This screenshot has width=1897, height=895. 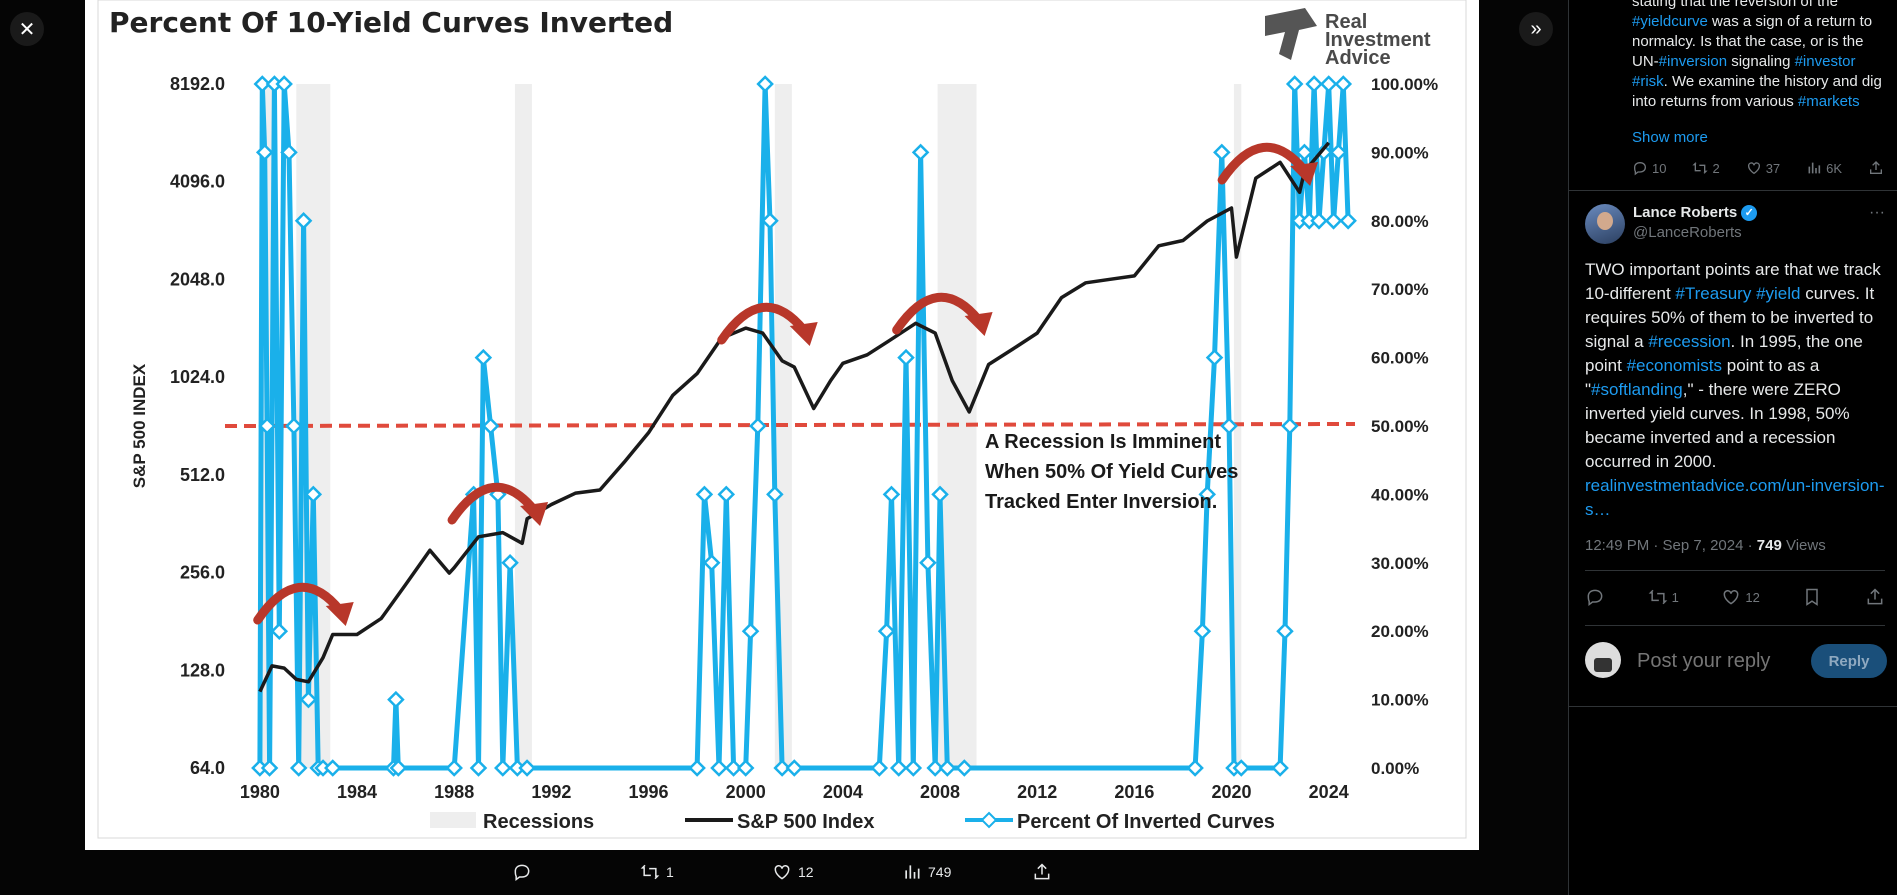 What do you see at coordinates (793, 872) in the screenshot?
I see `like-action: 12` at bounding box center [793, 872].